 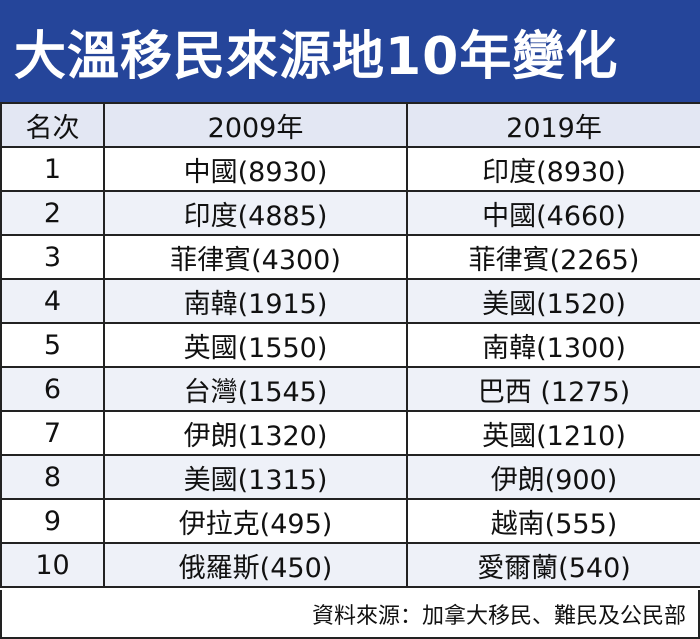 I want to click on source-note: 資料來源：加拿大移民、難民及公民部, so click(x=350, y=614).